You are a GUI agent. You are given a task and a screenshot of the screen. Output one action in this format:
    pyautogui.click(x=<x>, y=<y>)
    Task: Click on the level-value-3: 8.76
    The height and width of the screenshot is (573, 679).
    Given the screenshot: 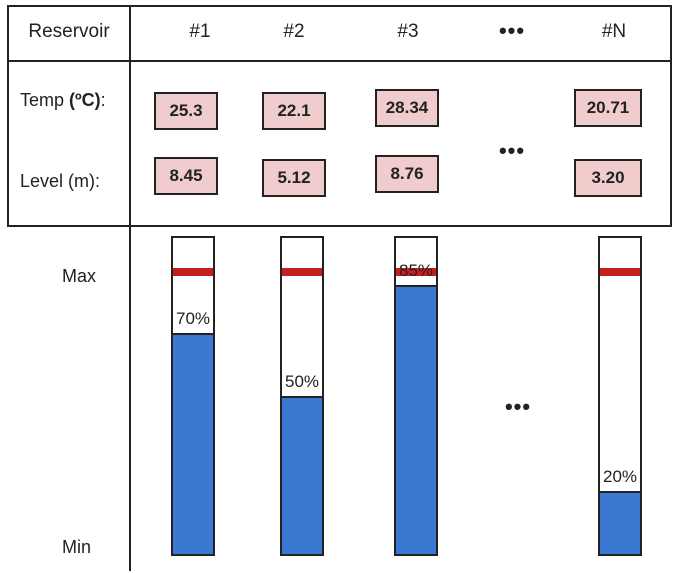 What is the action you would take?
    pyautogui.click(x=407, y=174)
    